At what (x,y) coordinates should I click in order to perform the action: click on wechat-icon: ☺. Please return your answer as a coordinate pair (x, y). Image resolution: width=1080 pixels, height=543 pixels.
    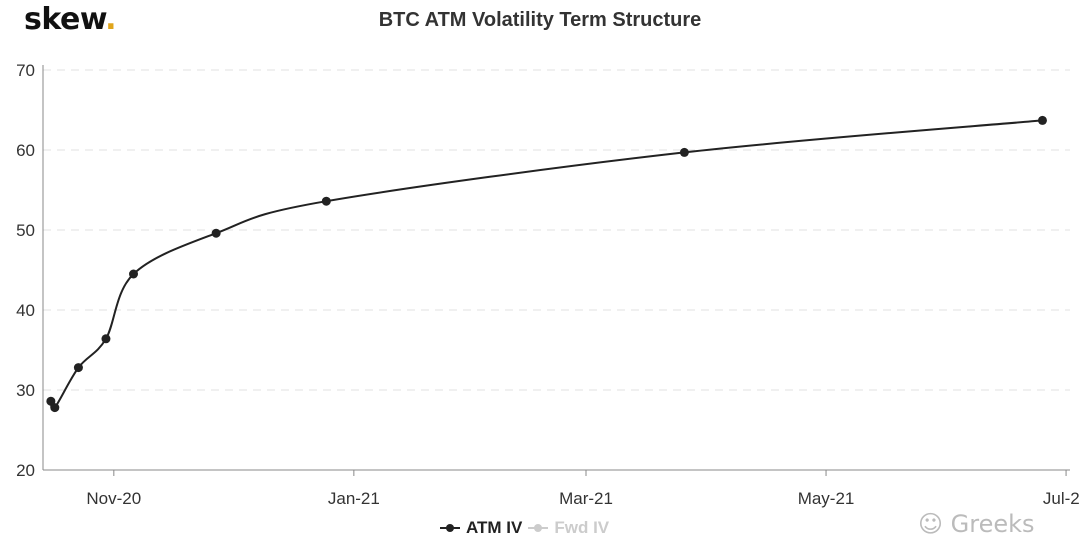
    Looking at the image, I should click on (931, 524).